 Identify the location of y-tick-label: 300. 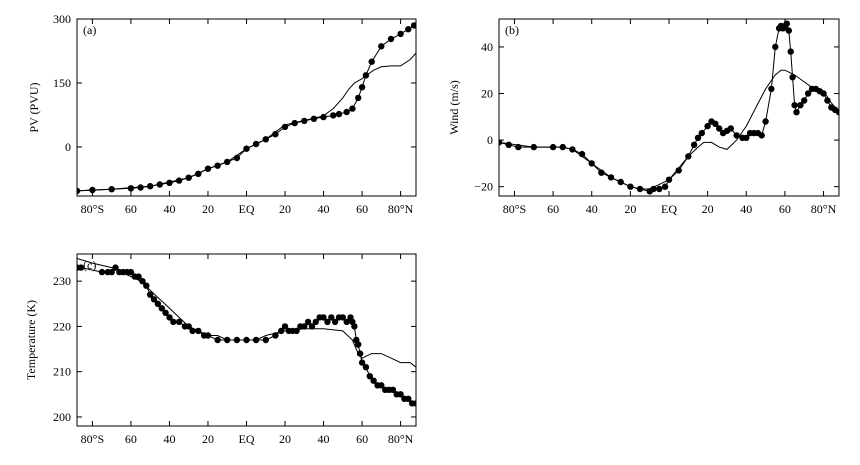
(62, 19).